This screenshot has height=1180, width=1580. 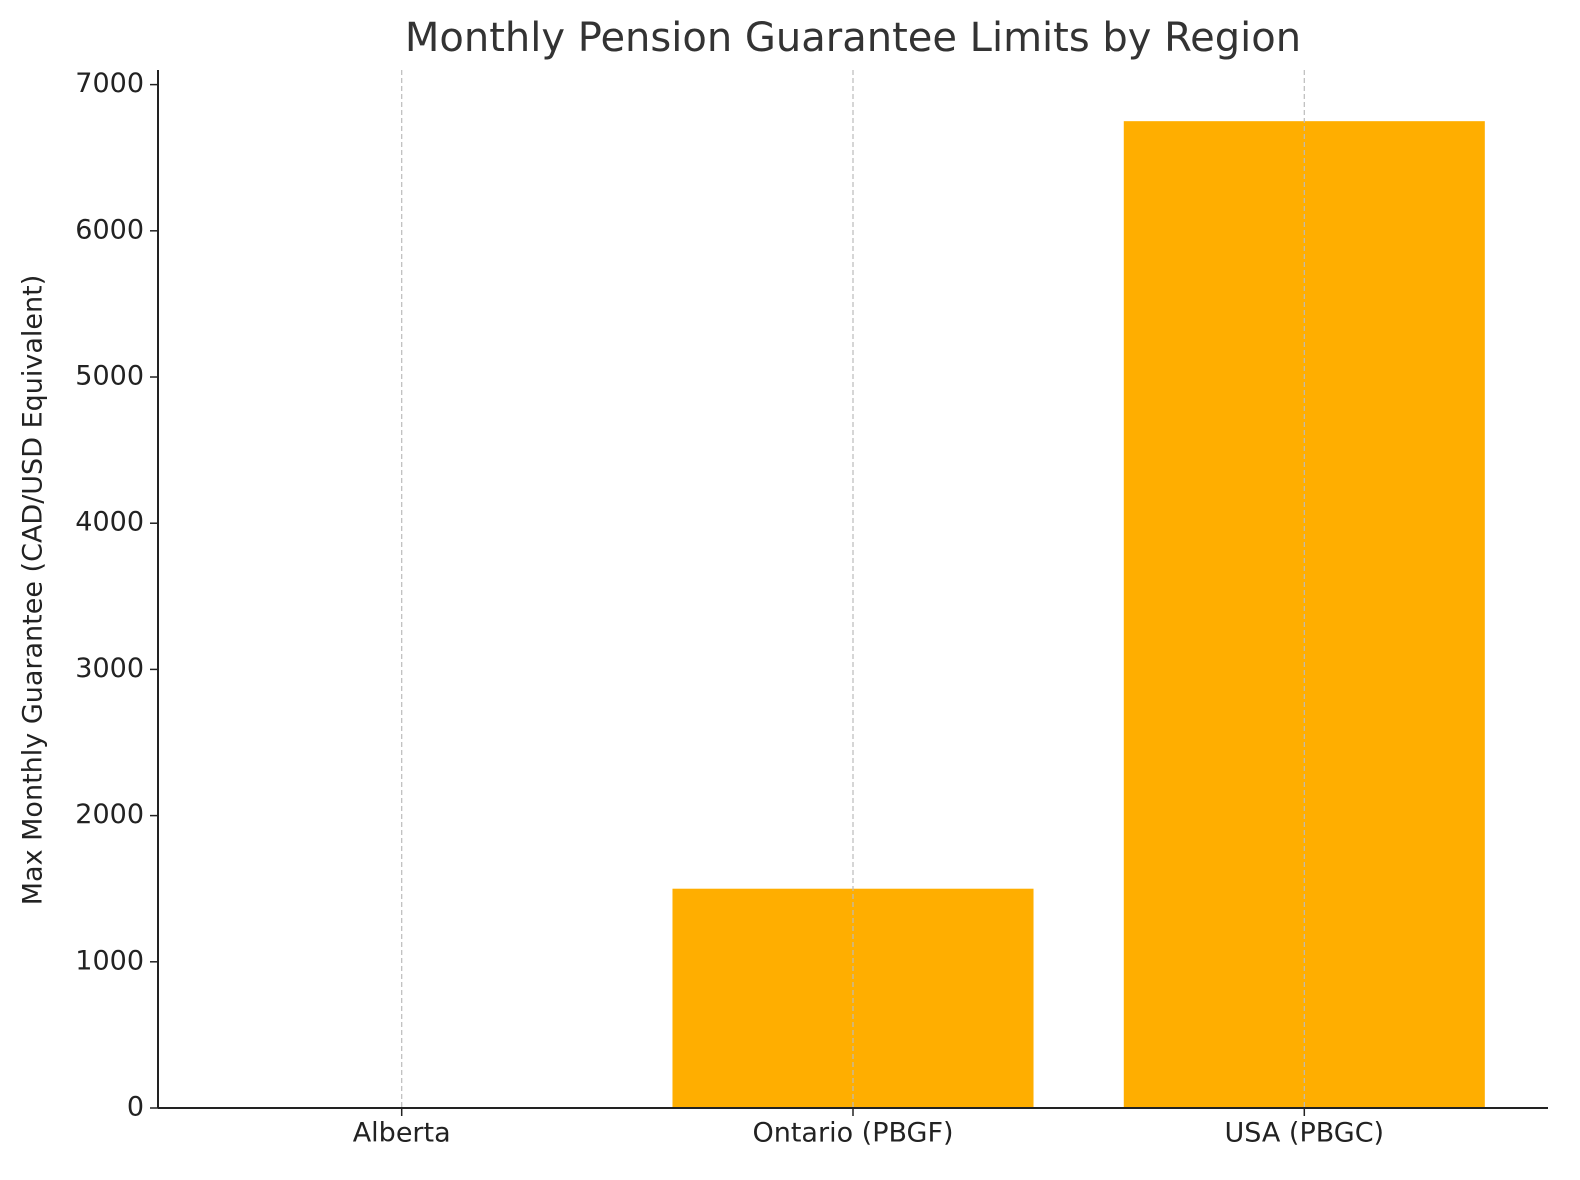 What do you see at coordinates (402, 1133) in the screenshot?
I see `x-tick-label: Alberta` at bounding box center [402, 1133].